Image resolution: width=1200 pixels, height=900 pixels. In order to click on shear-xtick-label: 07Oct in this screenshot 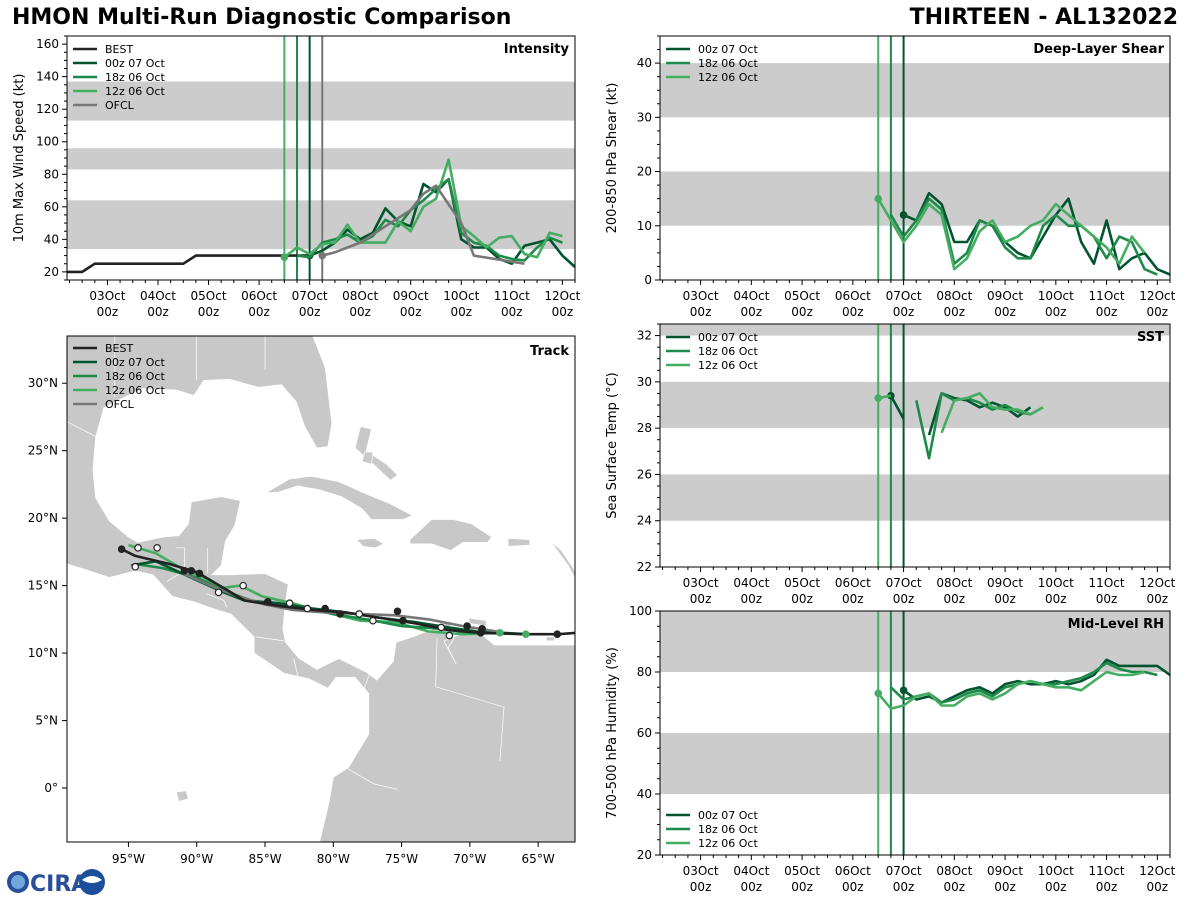, I will do `click(904, 296)`.